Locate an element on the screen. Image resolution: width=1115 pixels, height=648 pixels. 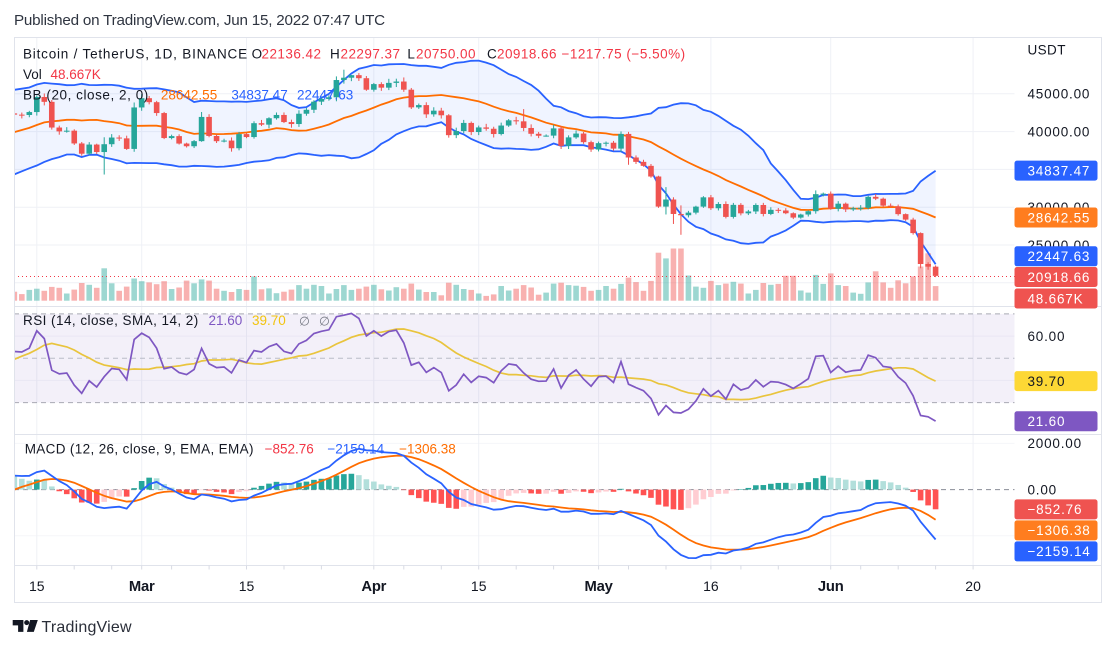
svg-text: Apr is located at coordinates (373, 587).